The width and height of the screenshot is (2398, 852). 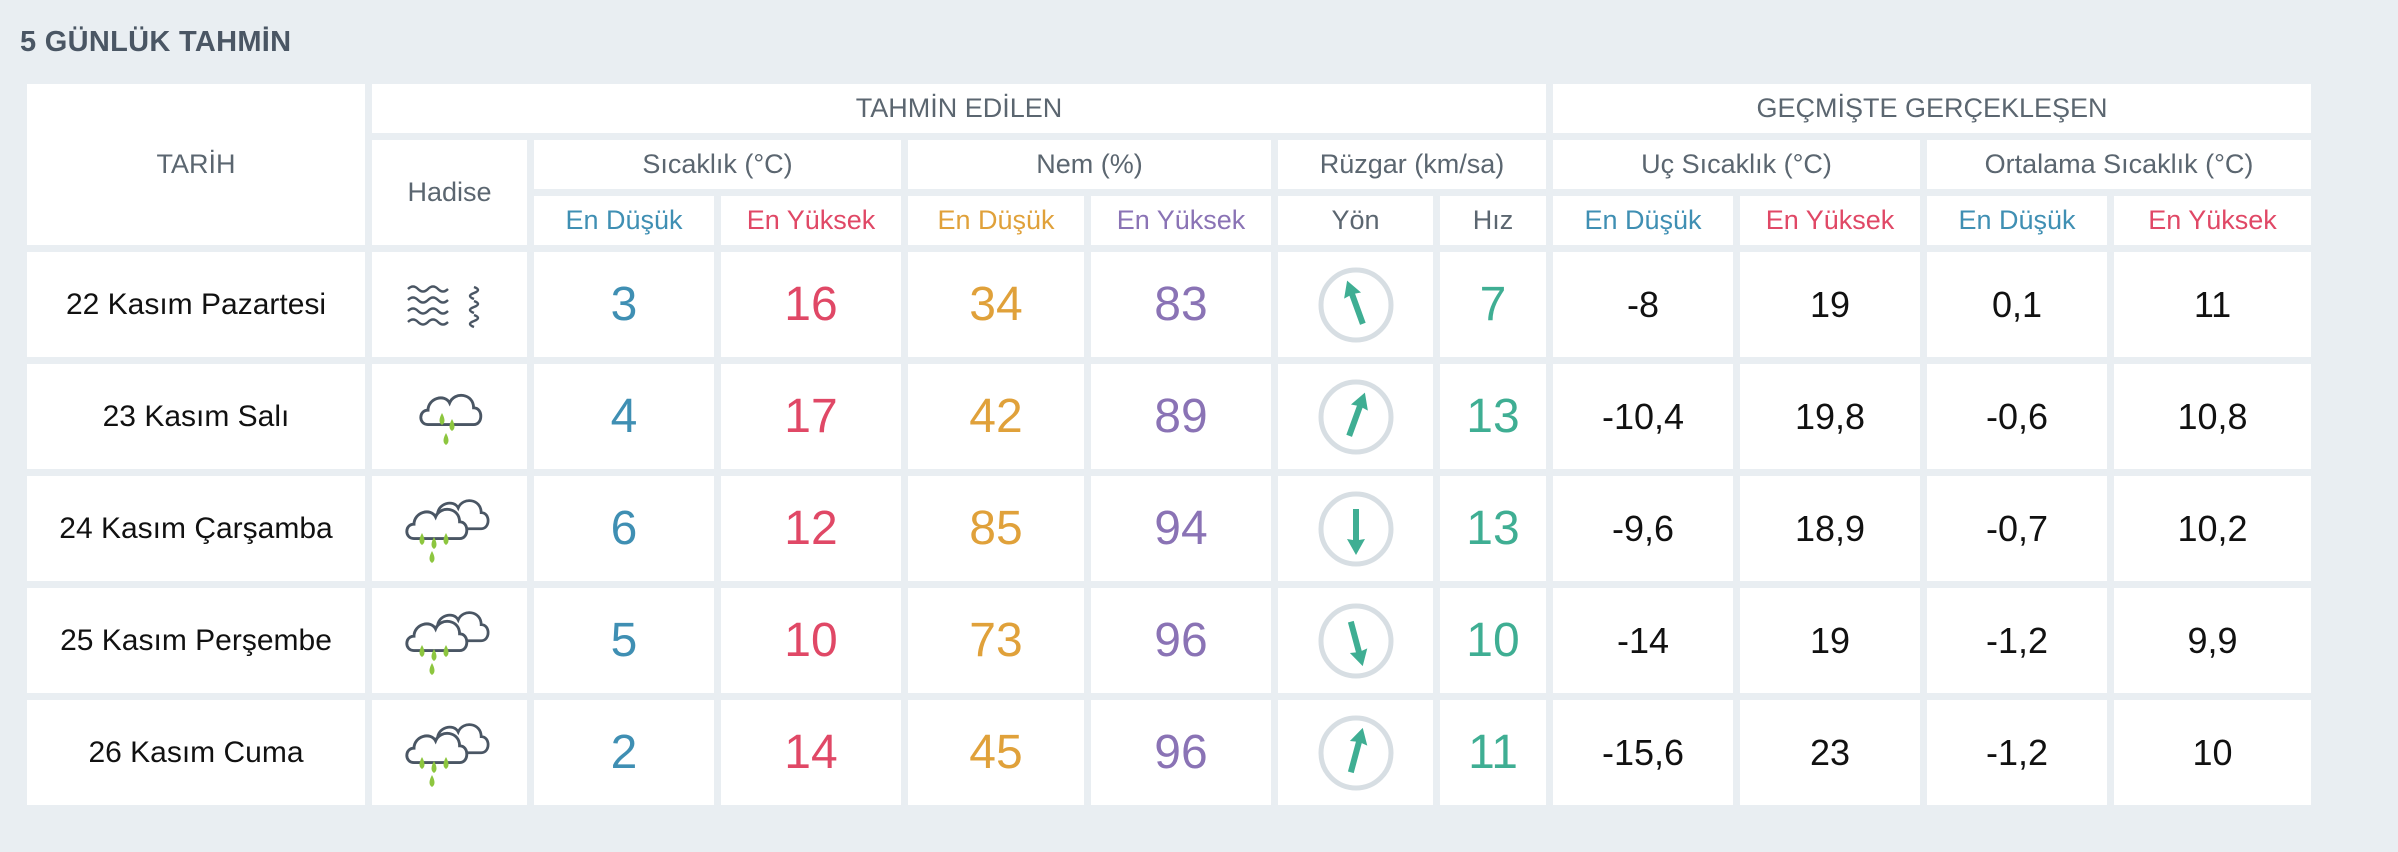 What do you see at coordinates (1736, 164) in the screenshot?
I see `header-extreme-temp: Uç Sıcaklık (°C)` at bounding box center [1736, 164].